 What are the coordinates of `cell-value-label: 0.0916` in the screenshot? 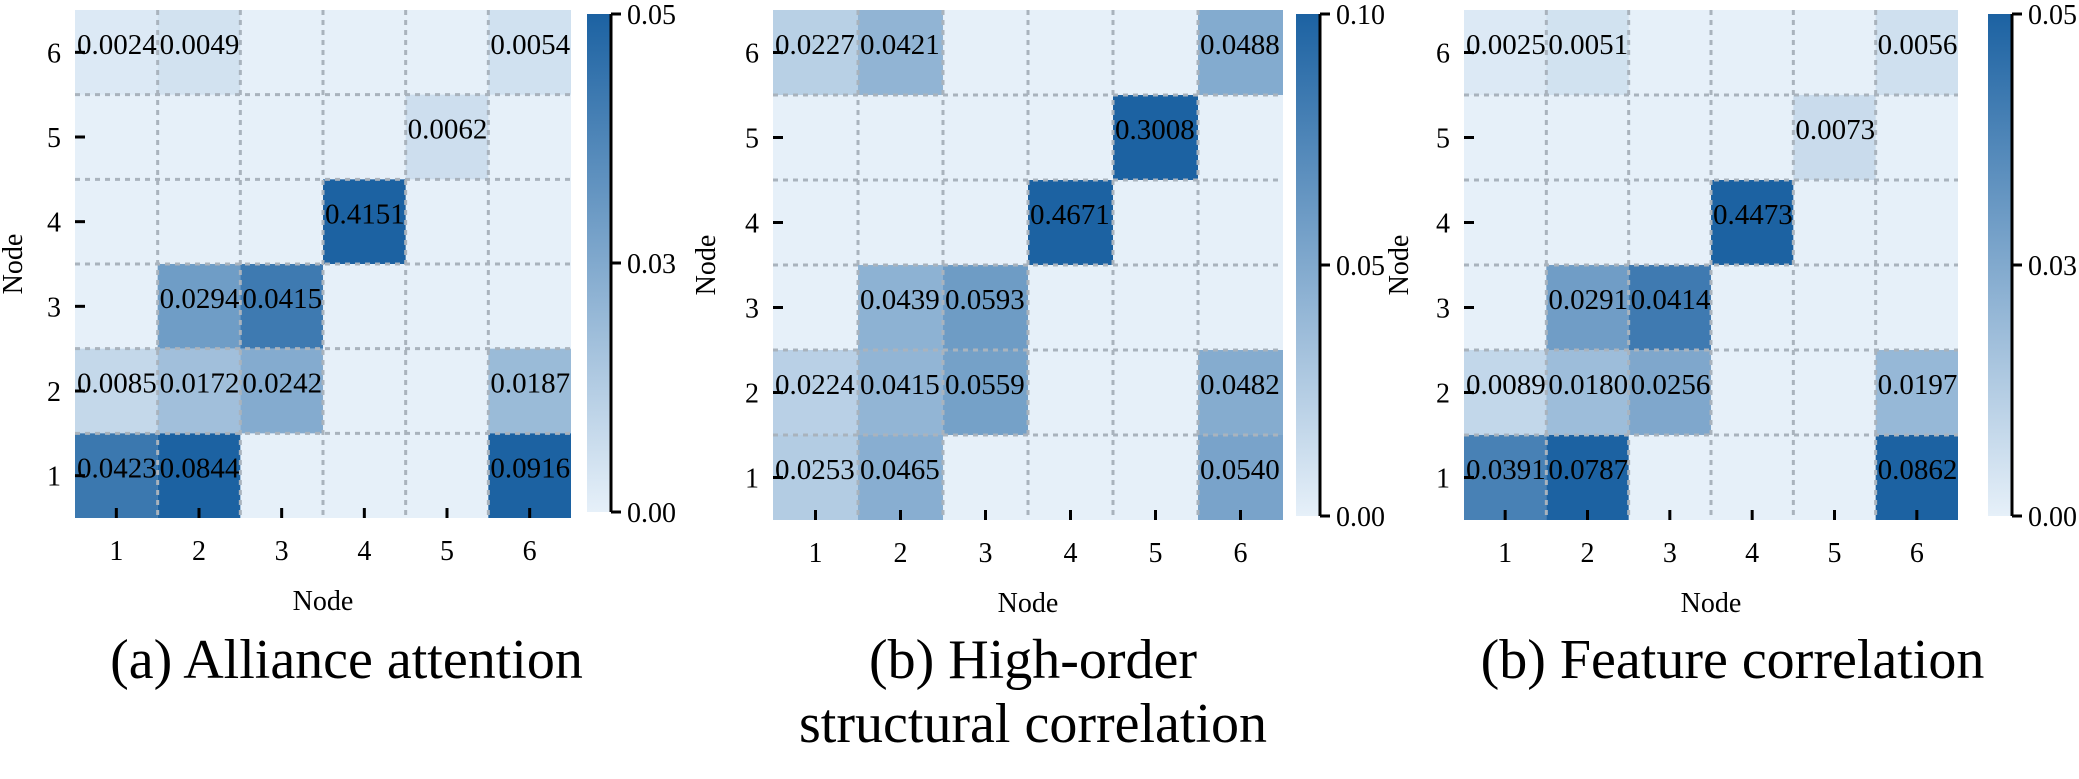 It's located at (530, 468).